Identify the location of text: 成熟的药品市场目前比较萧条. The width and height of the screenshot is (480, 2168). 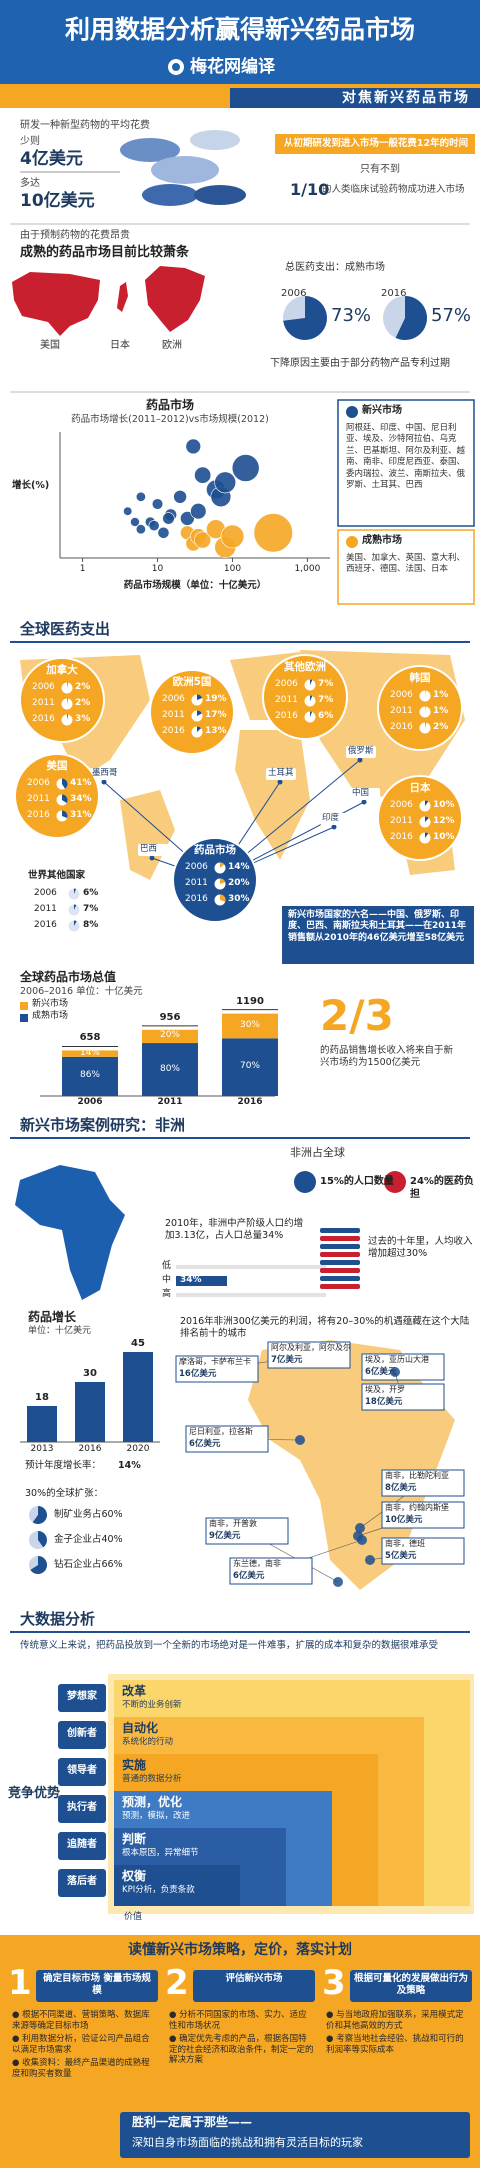
(105, 252).